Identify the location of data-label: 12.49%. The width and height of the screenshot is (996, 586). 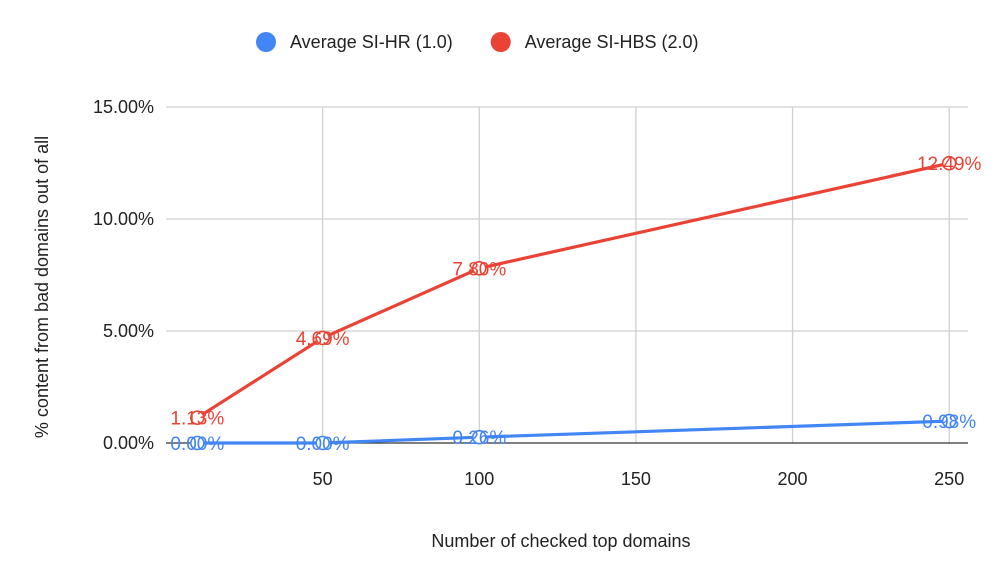
(949, 164).